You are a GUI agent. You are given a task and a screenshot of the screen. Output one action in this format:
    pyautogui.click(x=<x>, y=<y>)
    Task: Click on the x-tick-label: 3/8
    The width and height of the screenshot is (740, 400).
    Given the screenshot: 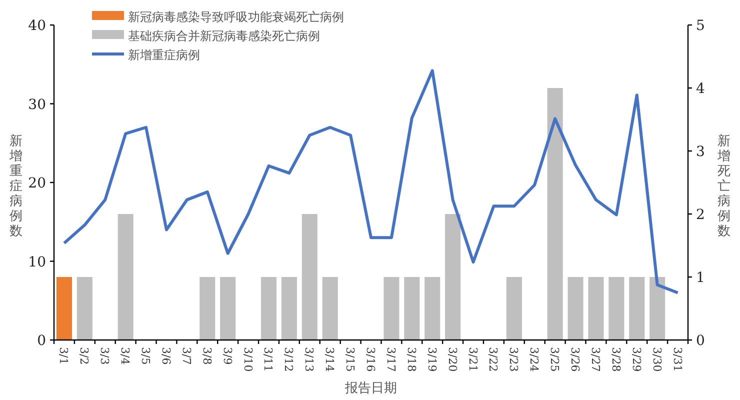 What is the action you would take?
    pyautogui.click(x=207, y=356)
    